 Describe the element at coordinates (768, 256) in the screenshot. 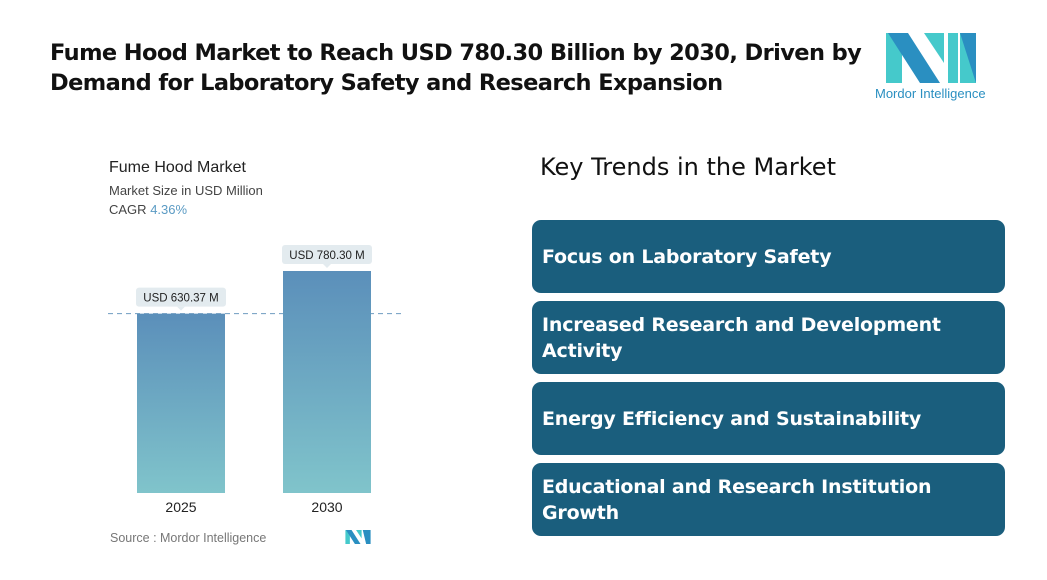

I see `trend-item: Focus on Laboratory Safety` at that location.